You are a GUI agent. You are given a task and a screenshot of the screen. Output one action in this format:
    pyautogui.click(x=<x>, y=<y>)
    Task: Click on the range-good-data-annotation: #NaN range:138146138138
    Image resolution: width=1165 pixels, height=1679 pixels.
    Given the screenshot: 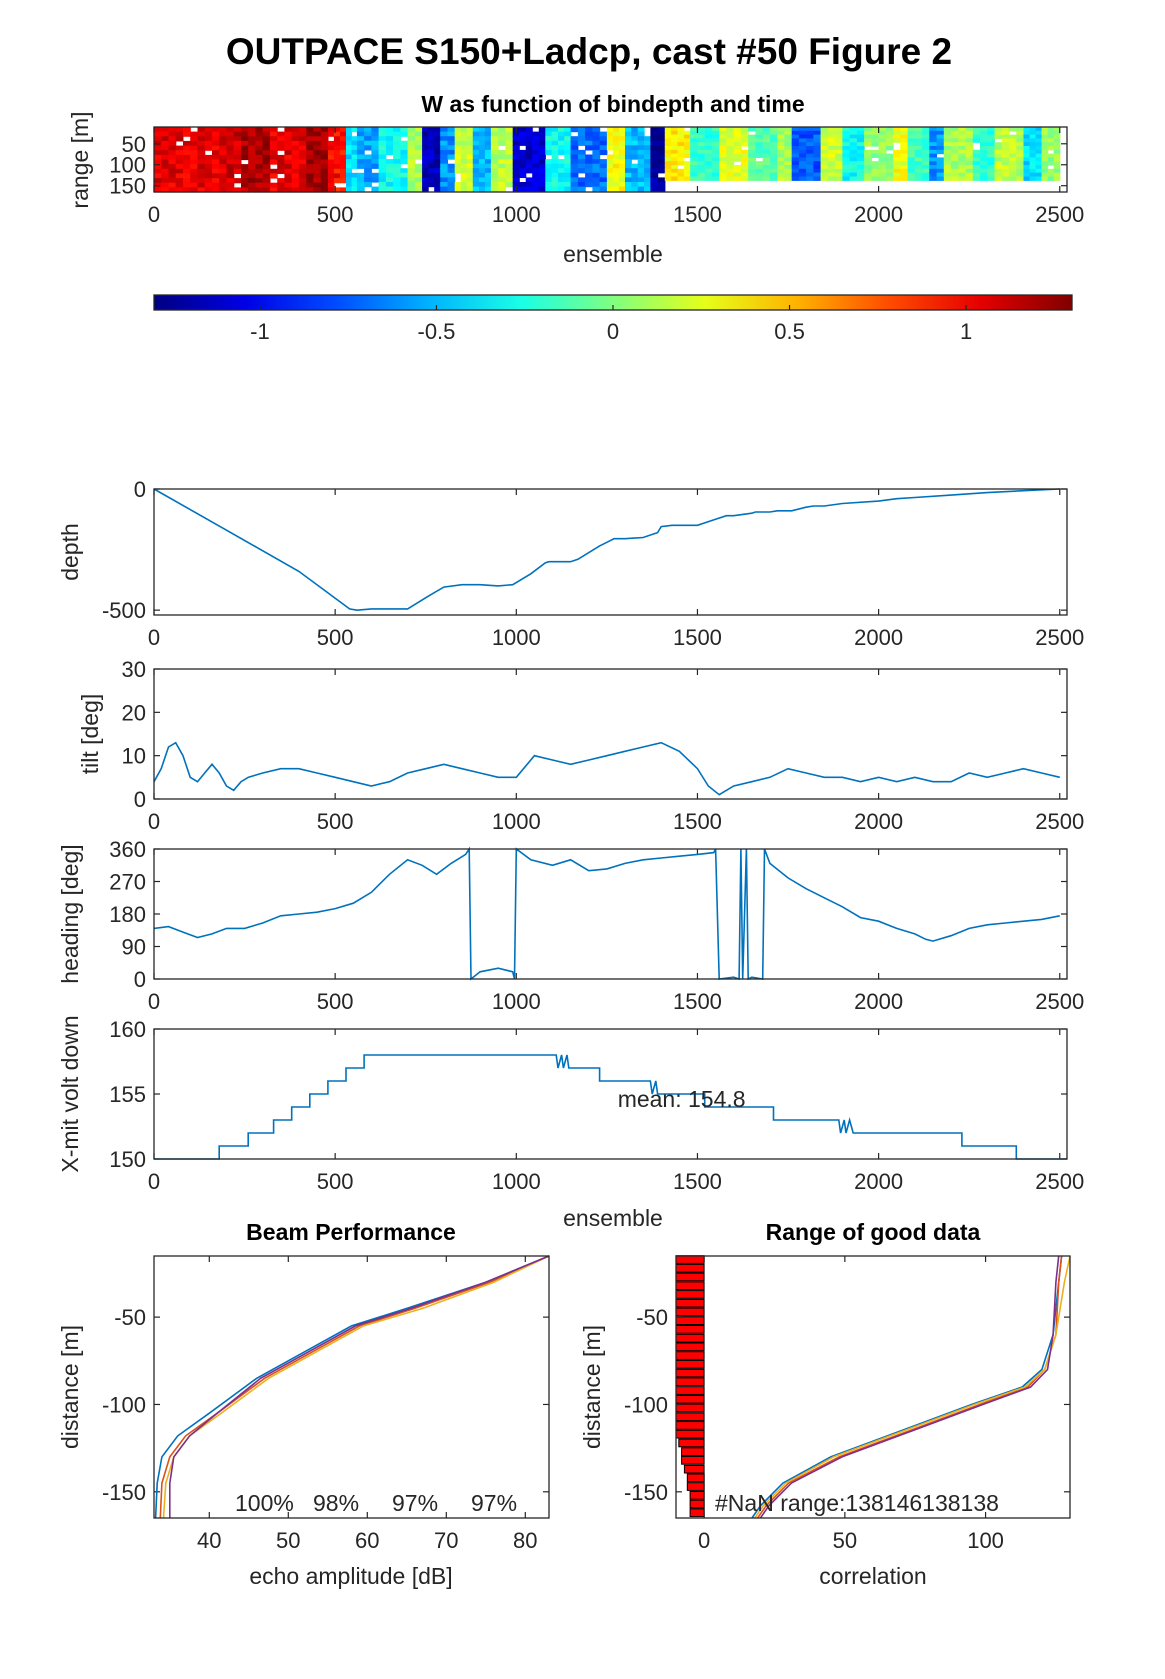 What is the action you would take?
    pyautogui.click(x=857, y=1503)
    